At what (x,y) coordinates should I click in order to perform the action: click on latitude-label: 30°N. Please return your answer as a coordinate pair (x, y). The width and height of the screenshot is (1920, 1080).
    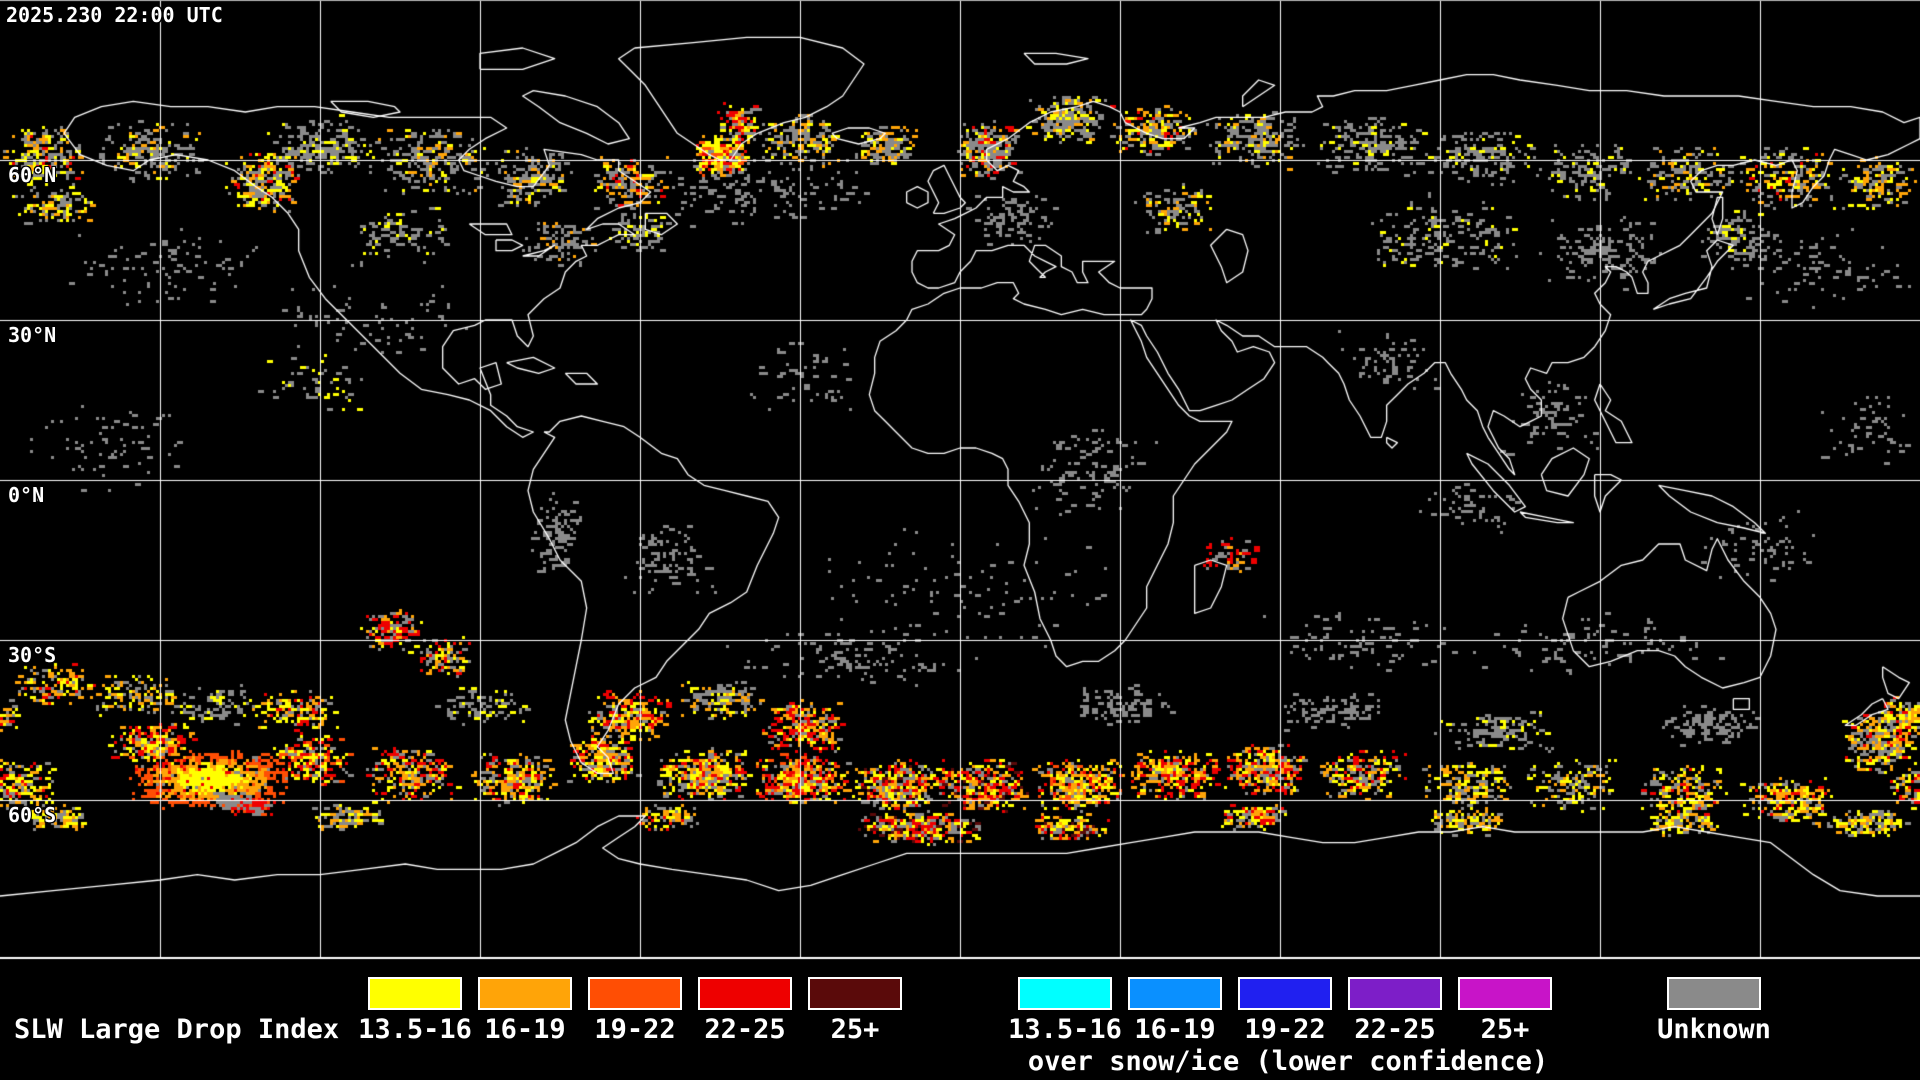
    Looking at the image, I should click on (32, 335).